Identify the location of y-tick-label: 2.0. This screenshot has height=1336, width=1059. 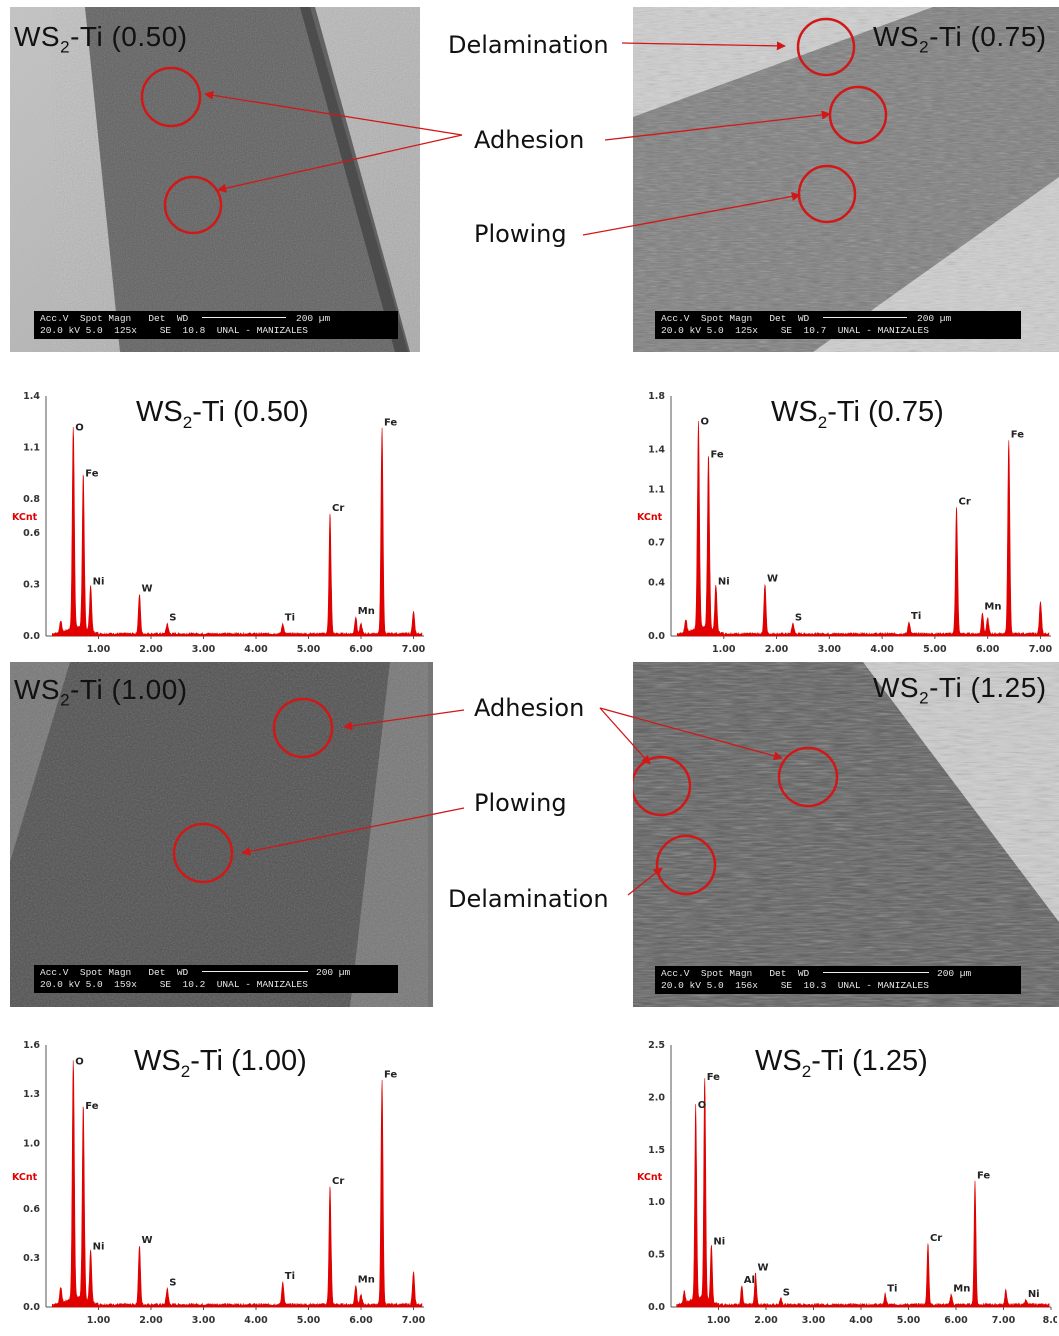
(656, 1097).